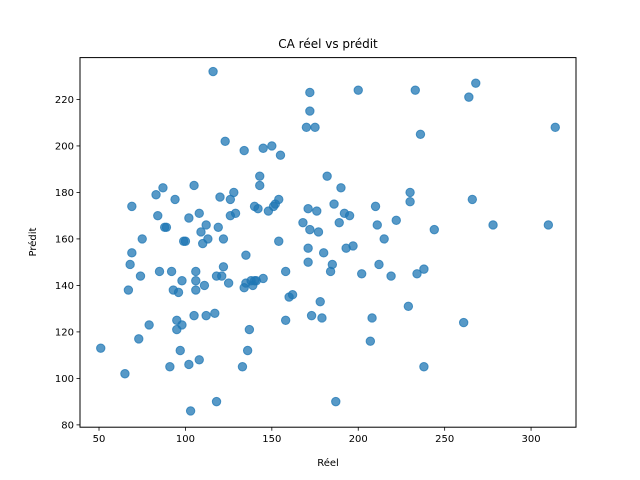  What do you see at coordinates (64, 146) in the screenshot?
I see `y-tick-label: 200` at bounding box center [64, 146].